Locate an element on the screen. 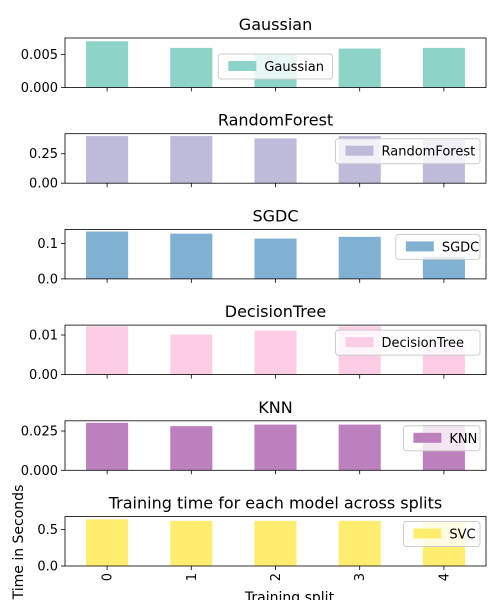 The width and height of the screenshot is (500, 605). y-tick-label: 0.01 is located at coordinates (43, 336).